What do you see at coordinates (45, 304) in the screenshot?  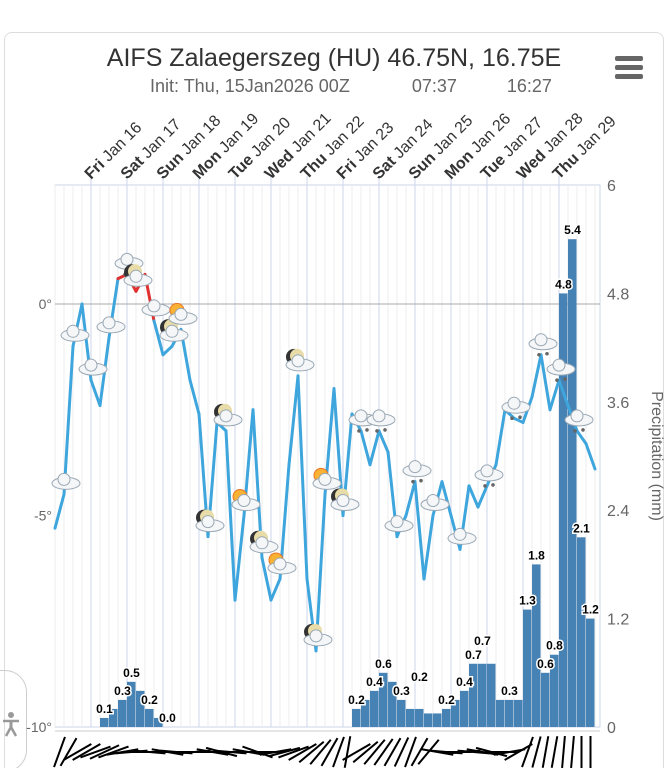 I see `left-tick-label: 0°` at bounding box center [45, 304].